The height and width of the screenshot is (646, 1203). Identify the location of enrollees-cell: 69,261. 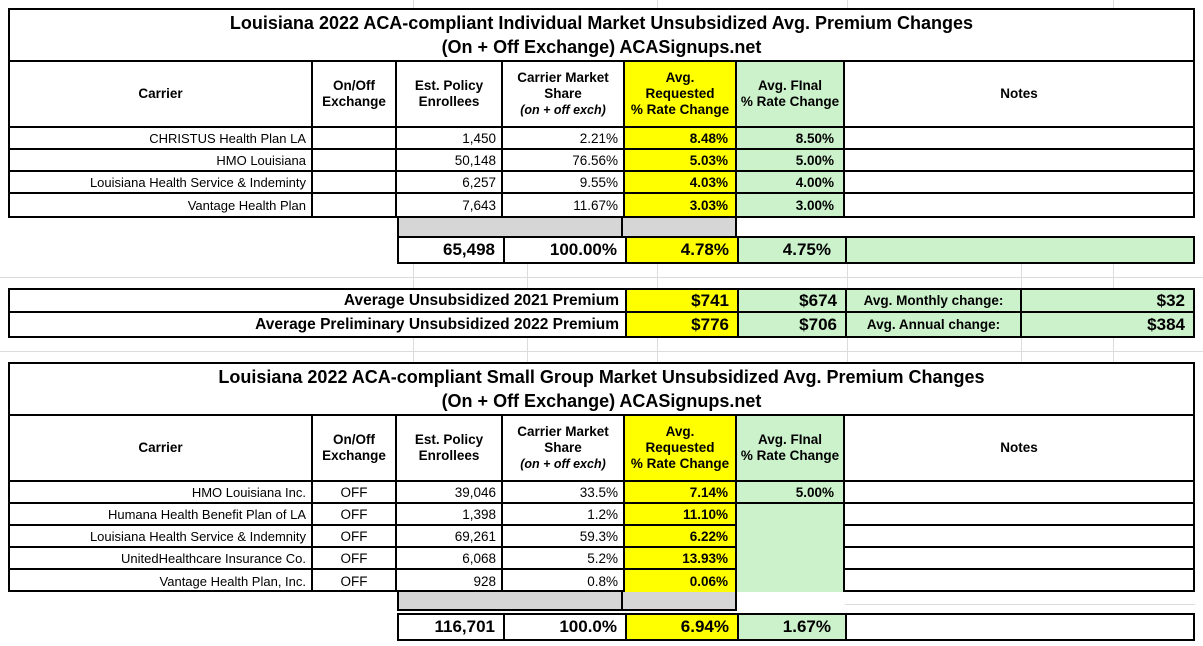
(450, 537).